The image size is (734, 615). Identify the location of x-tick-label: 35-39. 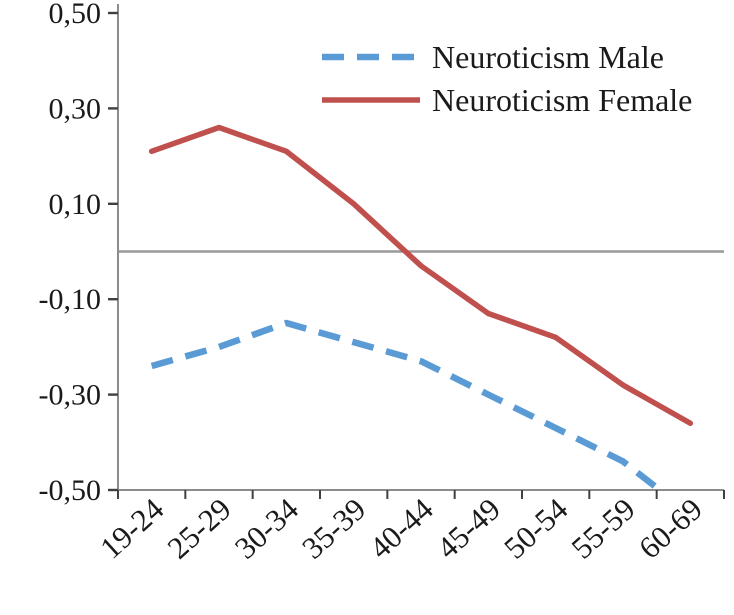
(333, 528).